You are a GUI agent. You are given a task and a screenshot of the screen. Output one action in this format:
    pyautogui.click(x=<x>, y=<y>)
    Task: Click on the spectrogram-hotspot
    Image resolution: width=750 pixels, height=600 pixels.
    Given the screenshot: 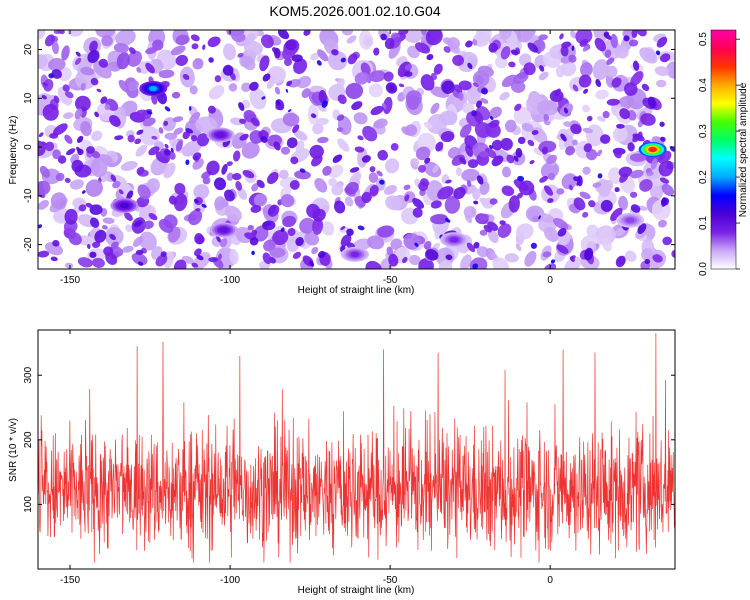 What is the action you would take?
    pyautogui.click(x=355, y=254)
    